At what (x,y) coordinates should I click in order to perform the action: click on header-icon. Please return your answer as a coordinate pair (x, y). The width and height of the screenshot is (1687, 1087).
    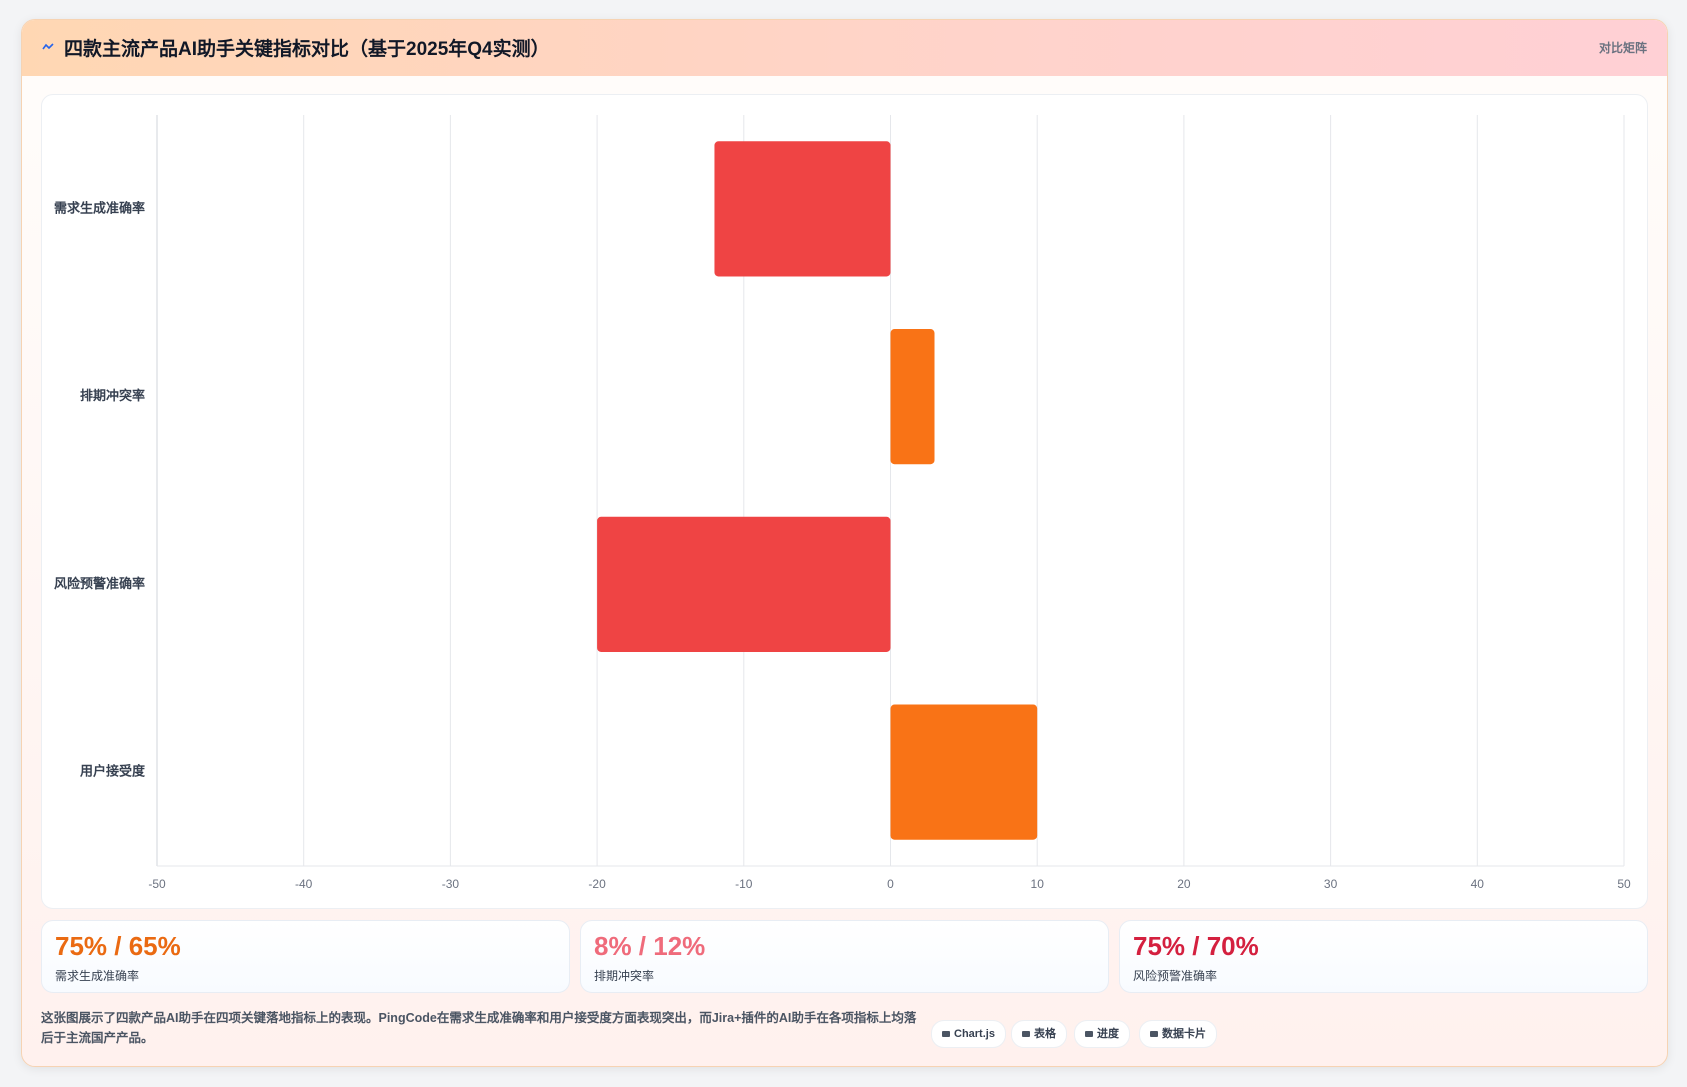
    Looking at the image, I should click on (48, 46).